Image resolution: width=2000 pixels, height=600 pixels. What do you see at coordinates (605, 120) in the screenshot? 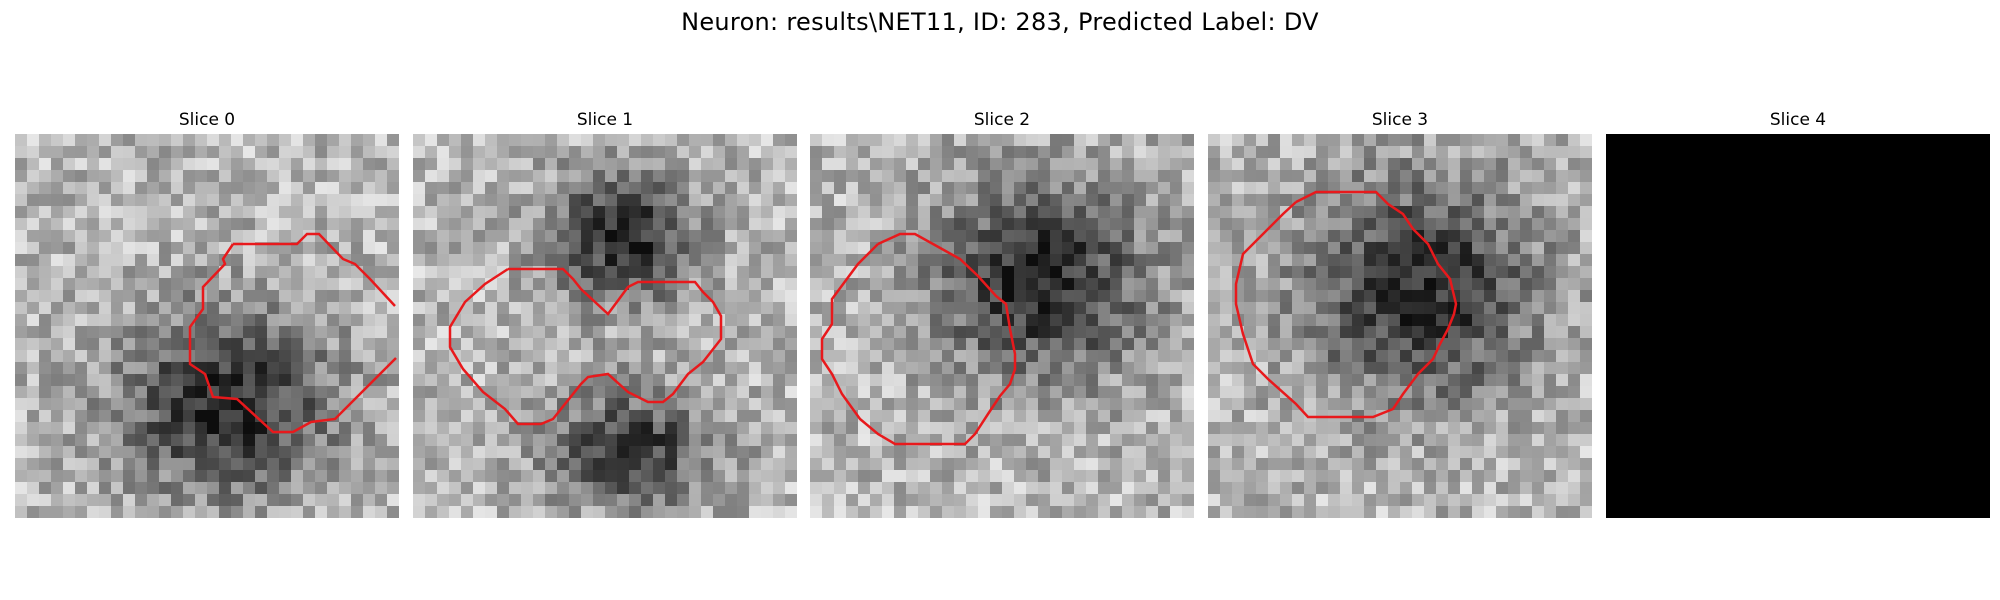
I see `panel-title: Slice 1` at bounding box center [605, 120].